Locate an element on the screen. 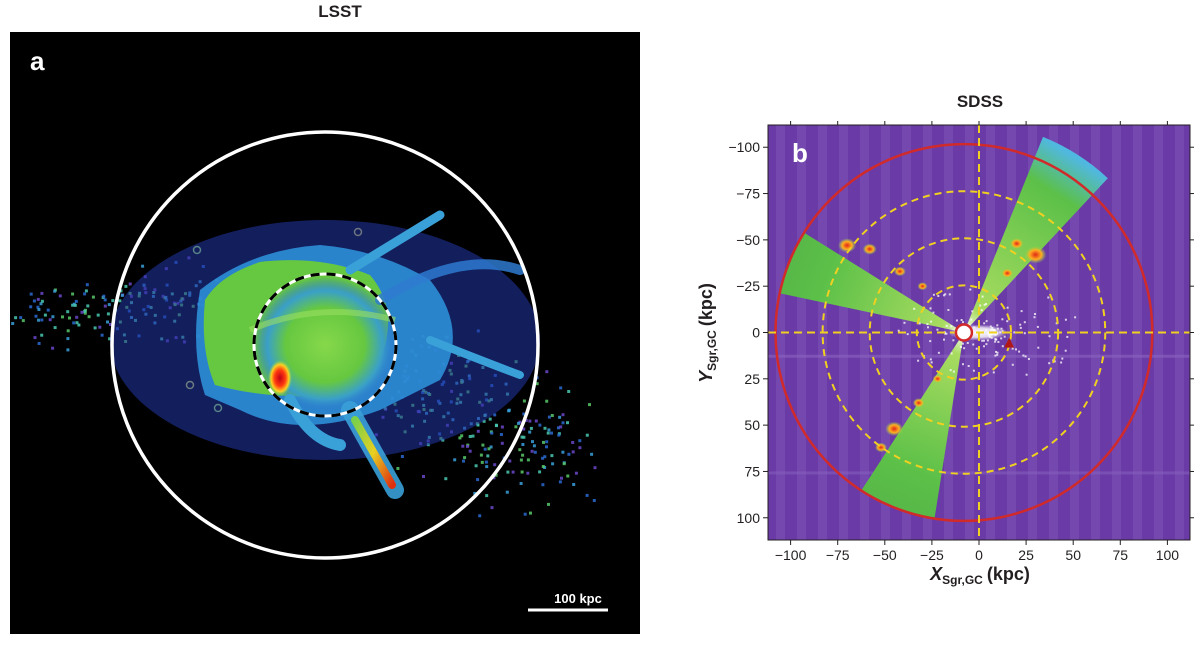  sun-marker is located at coordinates (964, 332).